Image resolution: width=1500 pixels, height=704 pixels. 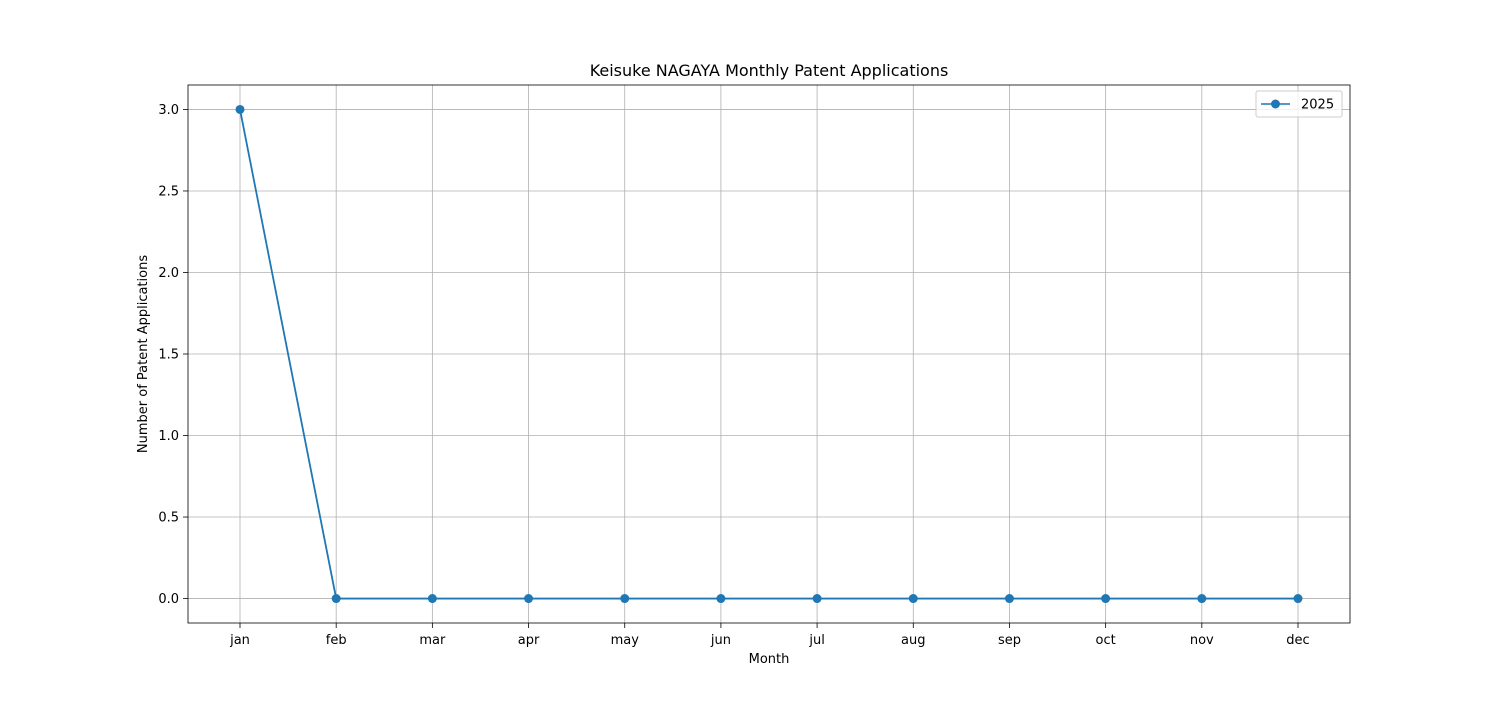 What do you see at coordinates (816, 640) in the screenshot?
I see `x-tick-label: jul` at bounding box center [816, 640].